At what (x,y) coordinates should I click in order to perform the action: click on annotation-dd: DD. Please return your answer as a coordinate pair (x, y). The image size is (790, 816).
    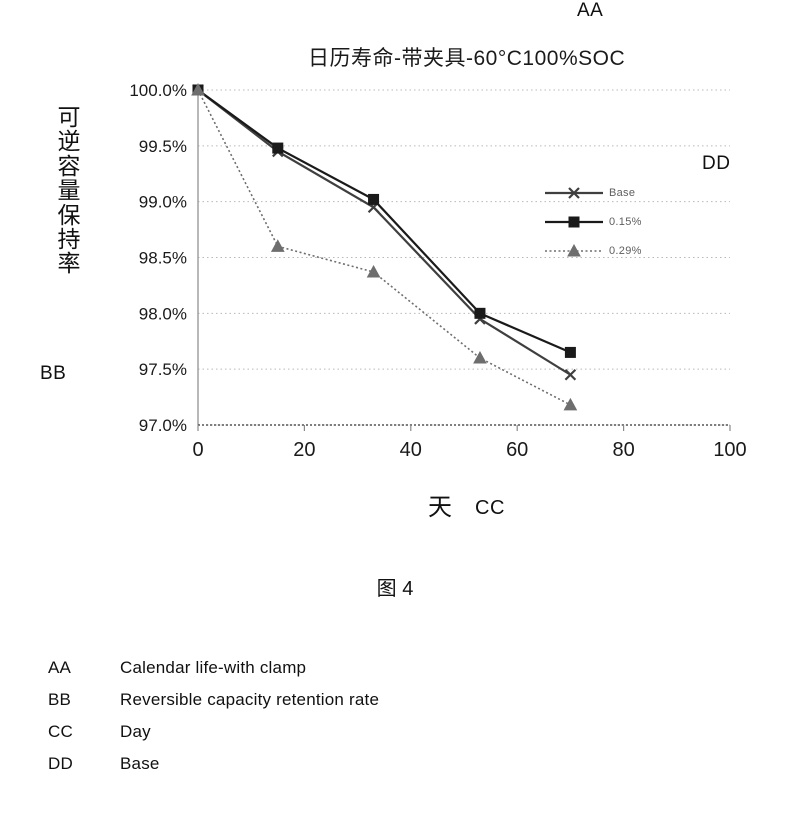
    Looking at the image, I should click on (716, 163).